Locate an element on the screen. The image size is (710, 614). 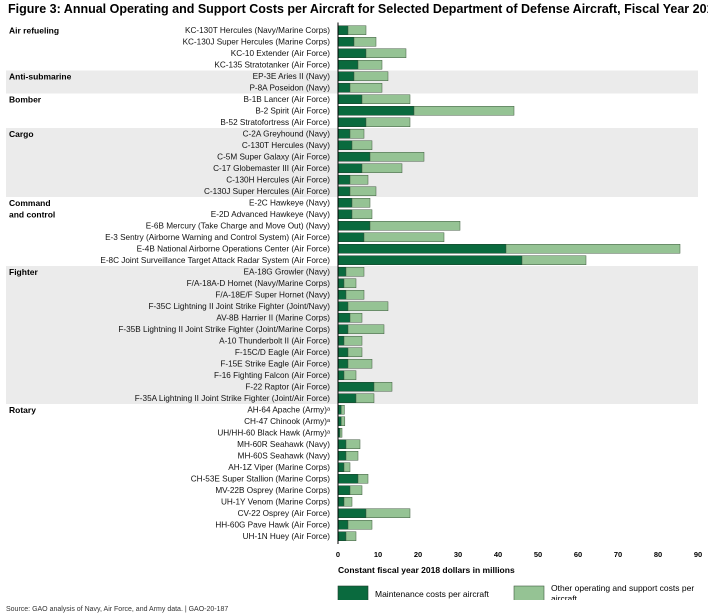
group-label: Fighter is located at coordinates (23, 272).